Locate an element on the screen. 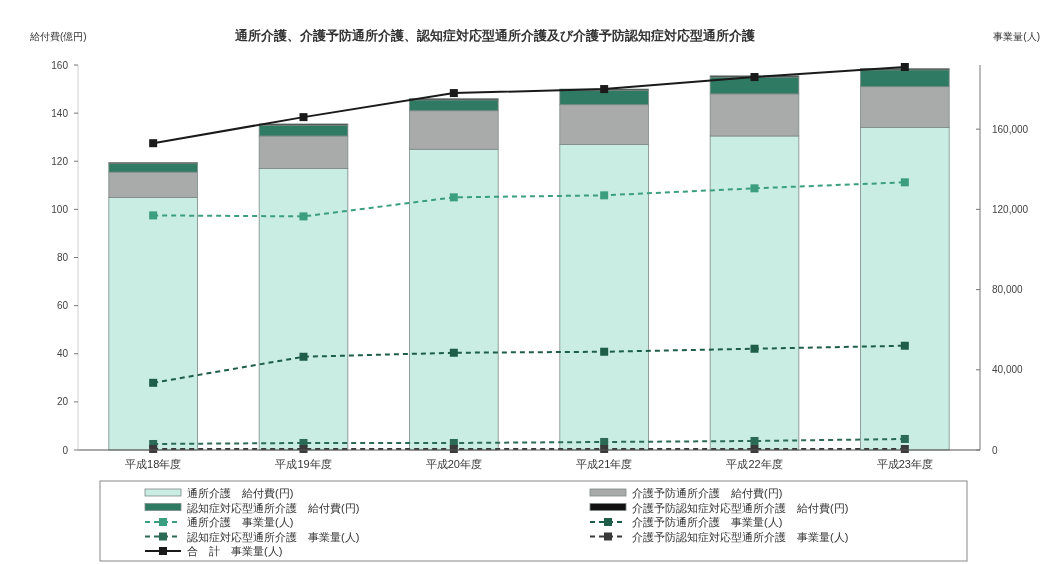 The width and height of the screenshot is (1047, 564). x-tick-label: 平成20年度 is located at coordinates (453, 464).